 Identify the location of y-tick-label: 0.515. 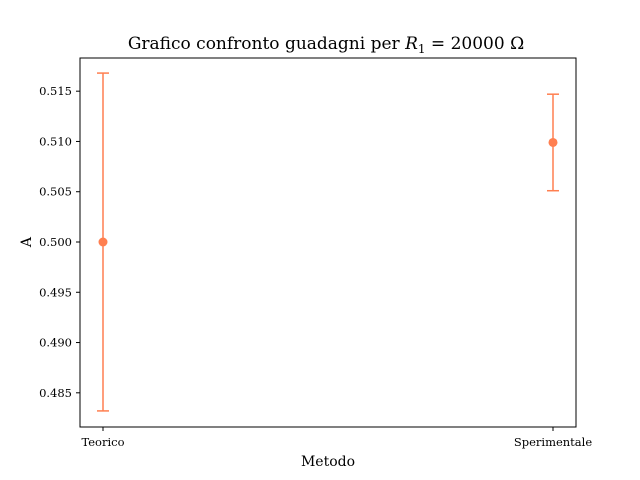
(55, 91).